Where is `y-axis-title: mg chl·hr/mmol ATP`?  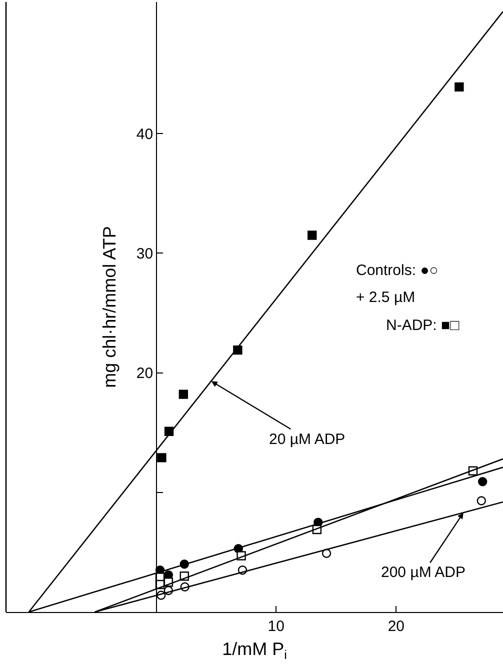 y-axis-title: mg chl·hr/mmol ATP is located at coordinates (110, 307).